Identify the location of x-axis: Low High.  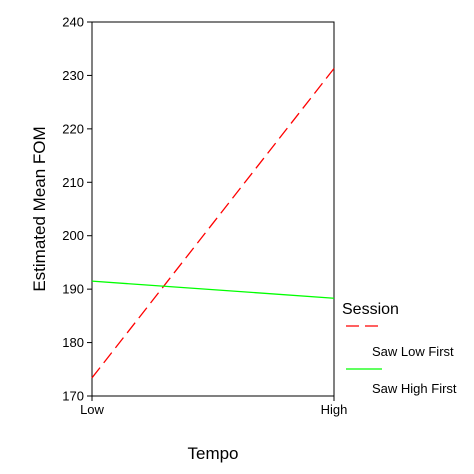
(213, 406).